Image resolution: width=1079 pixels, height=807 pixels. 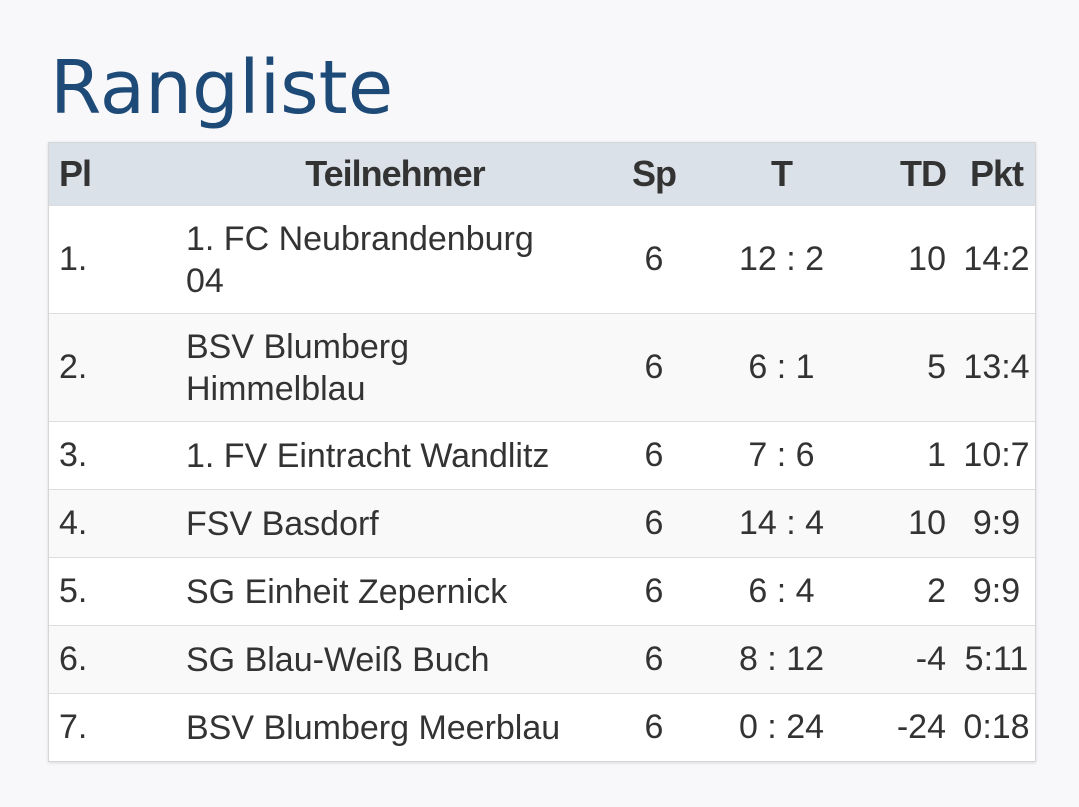 I want to click on row-goals: 7 : 6, so click(x=781, y=455).